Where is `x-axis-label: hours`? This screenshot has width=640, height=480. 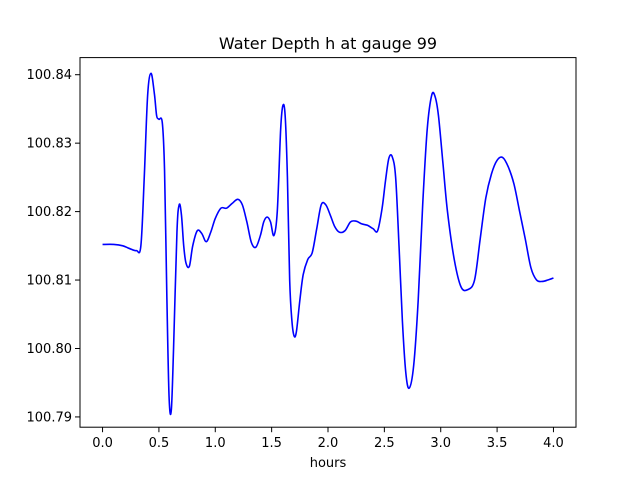
x-axis-label: hours is located at coordinates (328, 463).